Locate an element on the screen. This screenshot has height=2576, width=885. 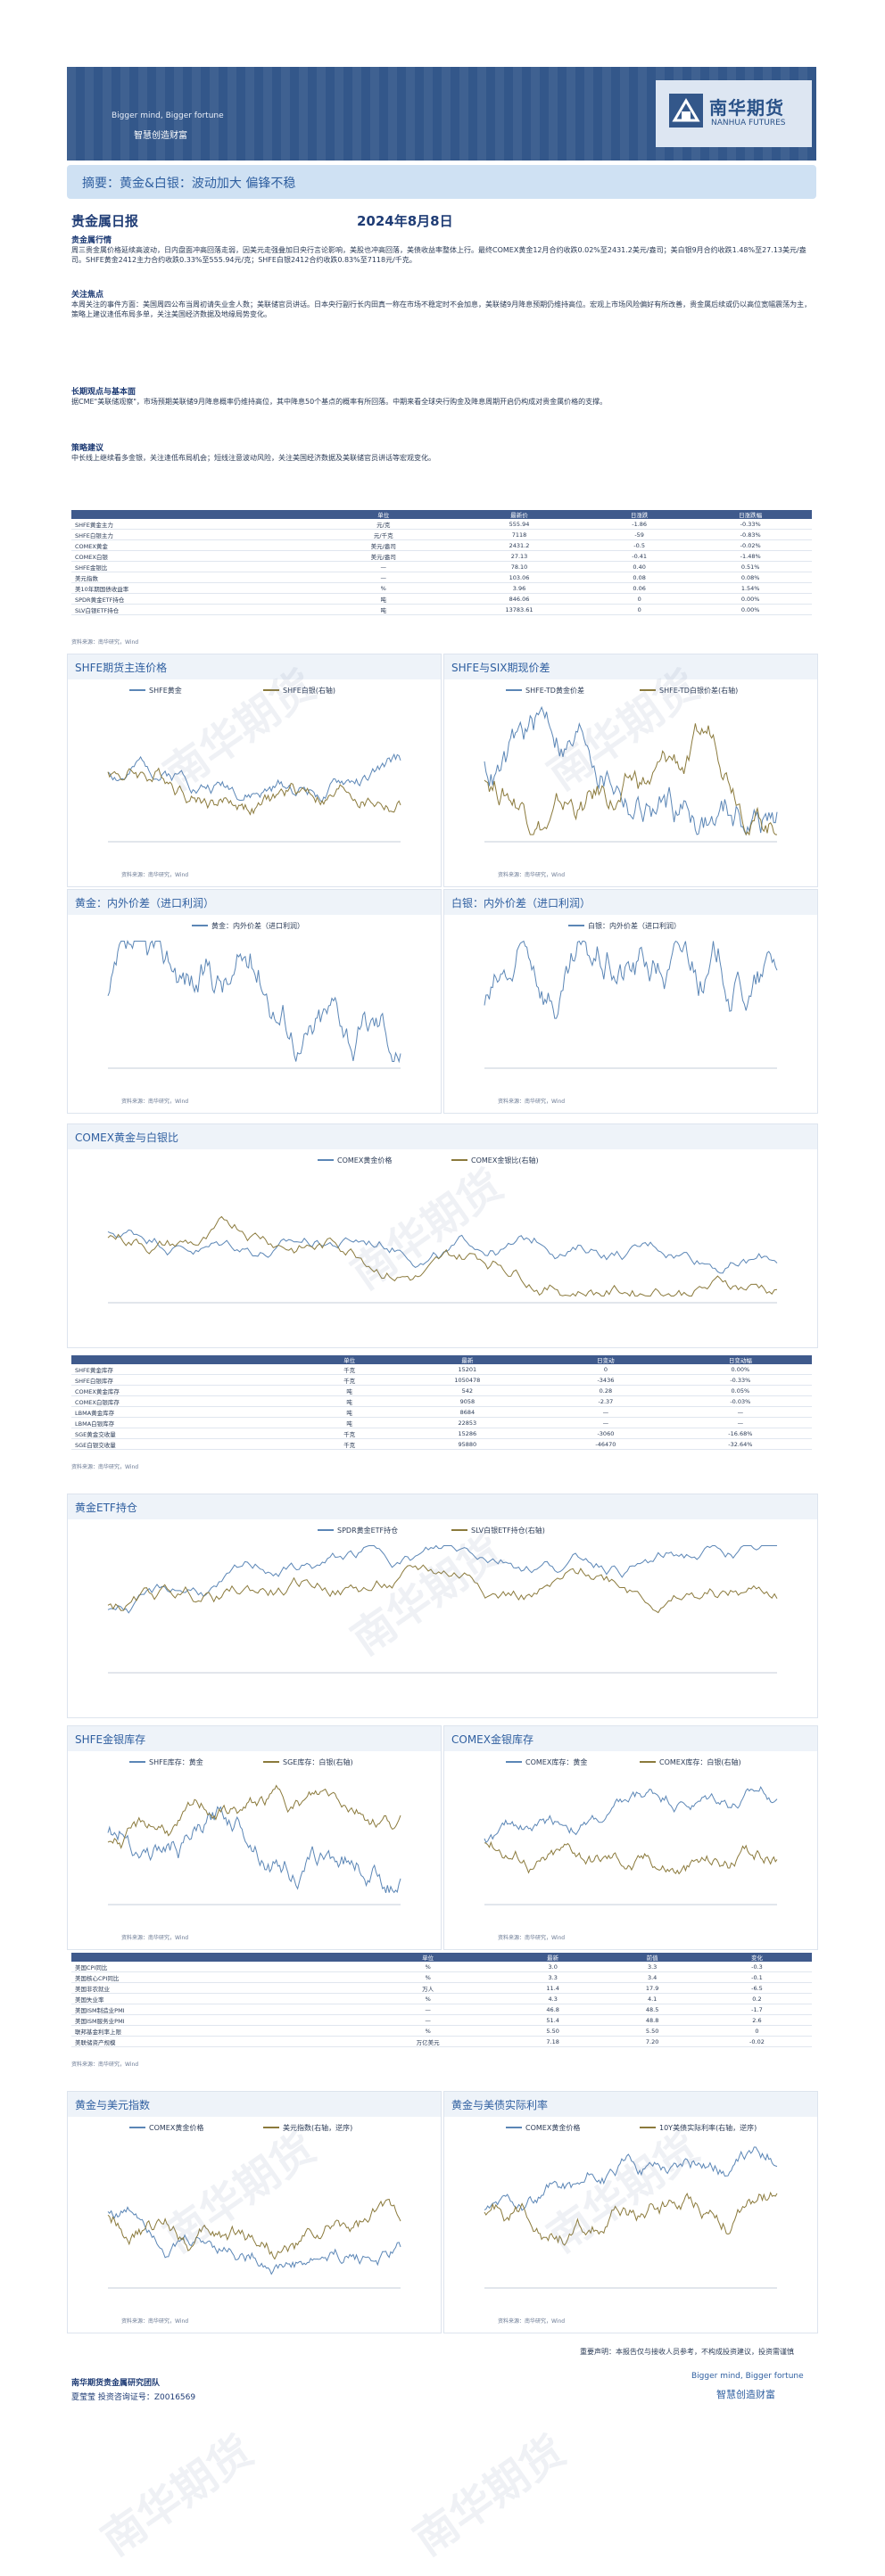
table-cell: SHFE黄金主力 is located at coordinates (194, 524).